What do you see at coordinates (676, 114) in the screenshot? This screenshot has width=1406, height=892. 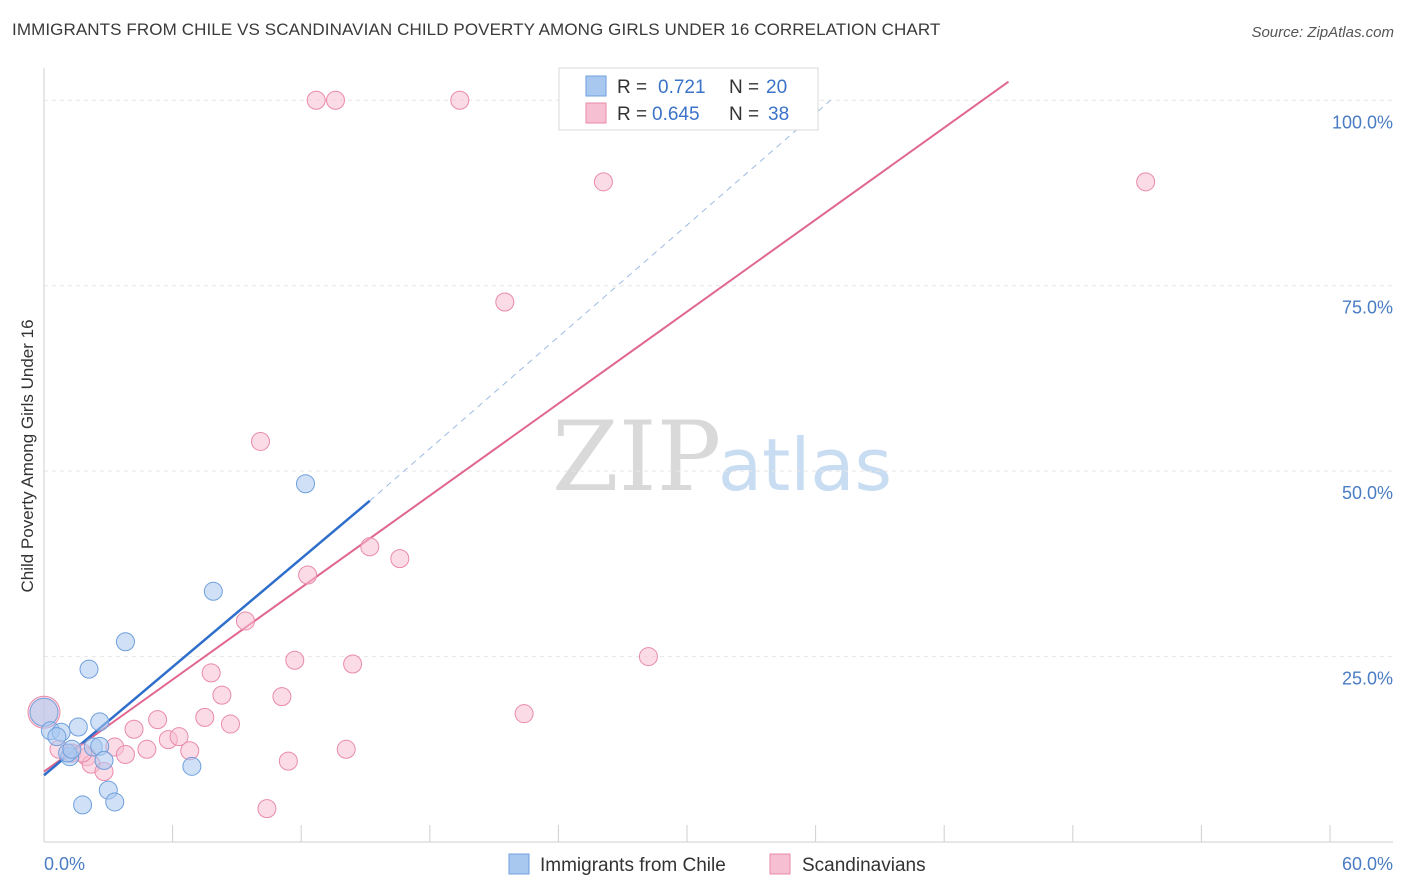 I see `legend-r-value-scandinavians: 0.645` at bounding box center [676, 114].